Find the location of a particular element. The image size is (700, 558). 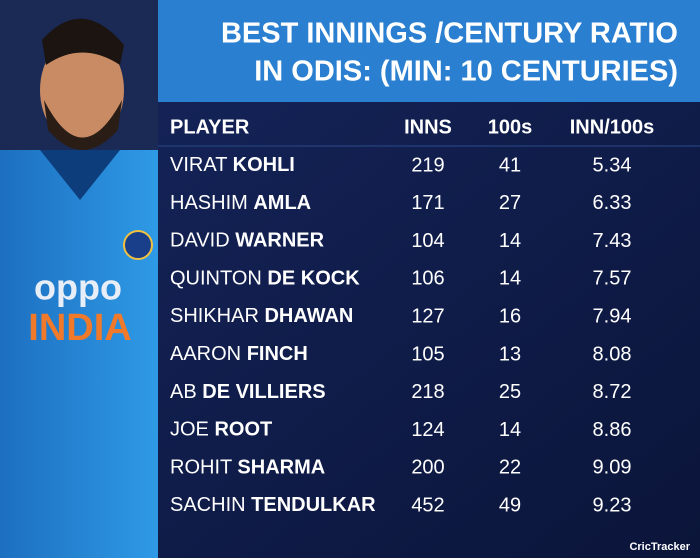

first-name: JOE is located at coordinates (189, 430).